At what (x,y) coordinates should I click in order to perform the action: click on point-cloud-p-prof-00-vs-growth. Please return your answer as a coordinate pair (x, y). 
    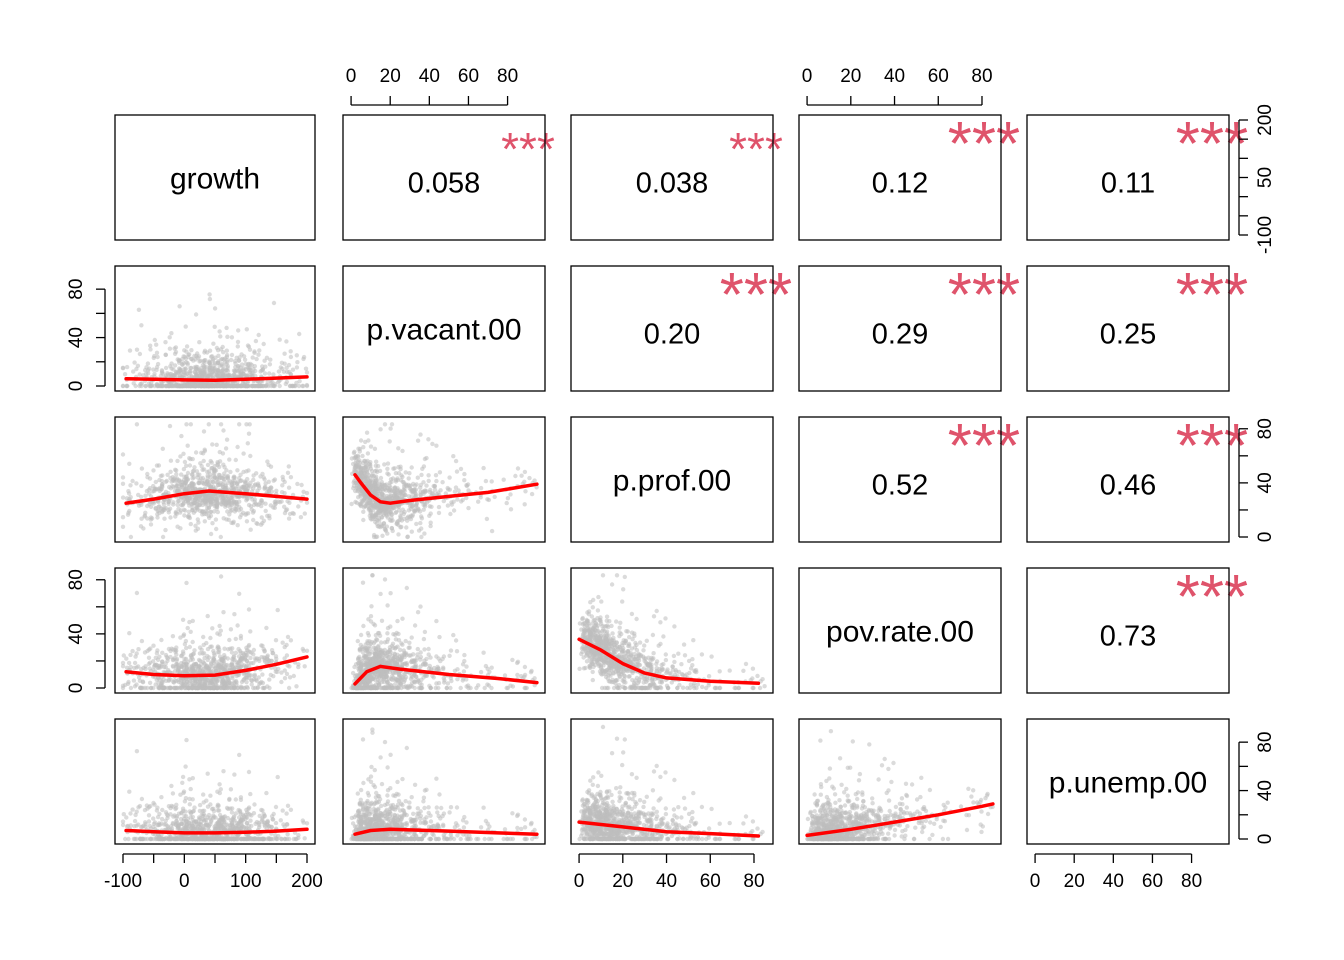
    Looking at the image, I should click on (215, 481).